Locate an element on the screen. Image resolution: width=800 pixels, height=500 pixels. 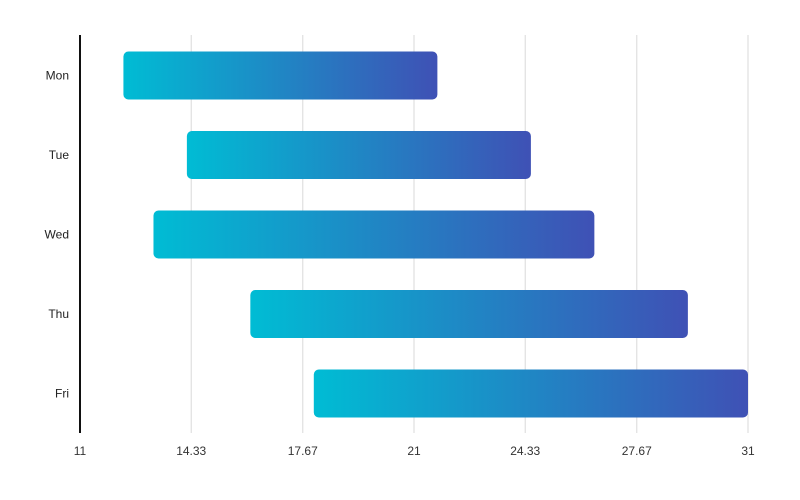
bar-tue is located at coordinates (358, 155).